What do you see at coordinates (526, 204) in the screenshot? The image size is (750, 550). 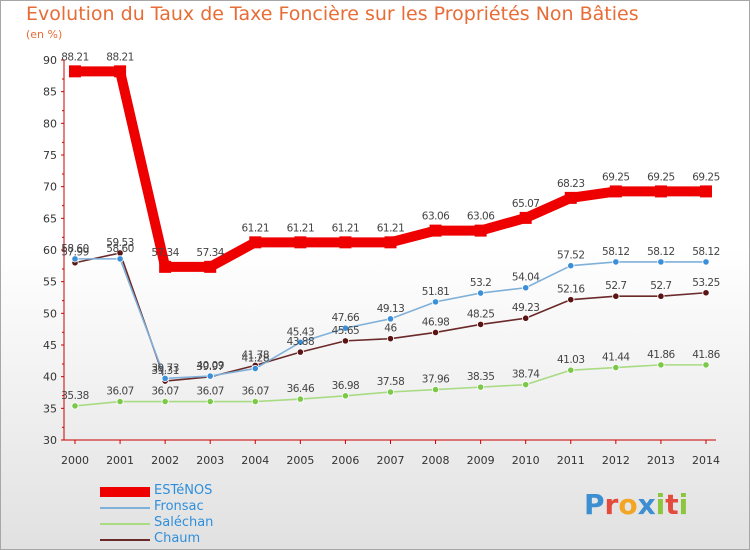 I see `data-label: 65.07` at bounding box center [526, 204].